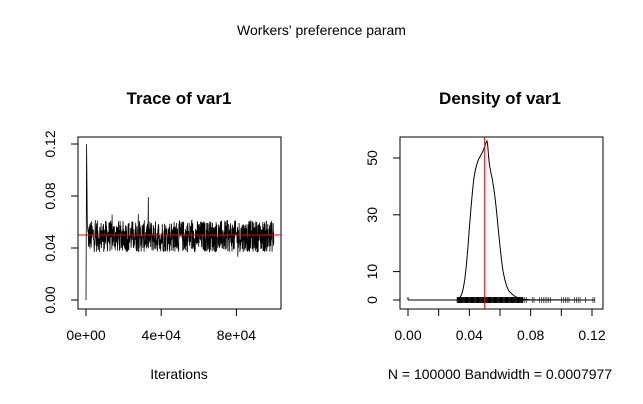  What do you see at coordinates (50, 247) in the screenshot?
I see `trace-y-tick-label: 0.04` at bounding box center [50, 247].